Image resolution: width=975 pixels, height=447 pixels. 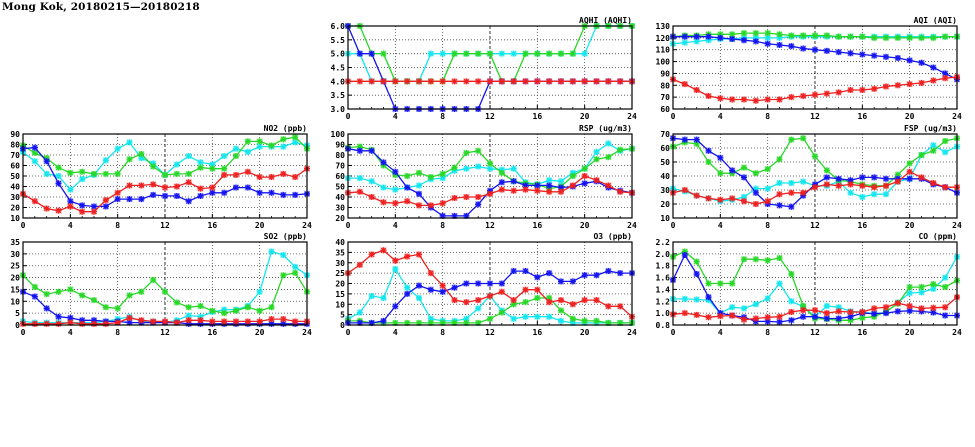 I want to click on x-tick-label: 8, so click(x=117, y=225).